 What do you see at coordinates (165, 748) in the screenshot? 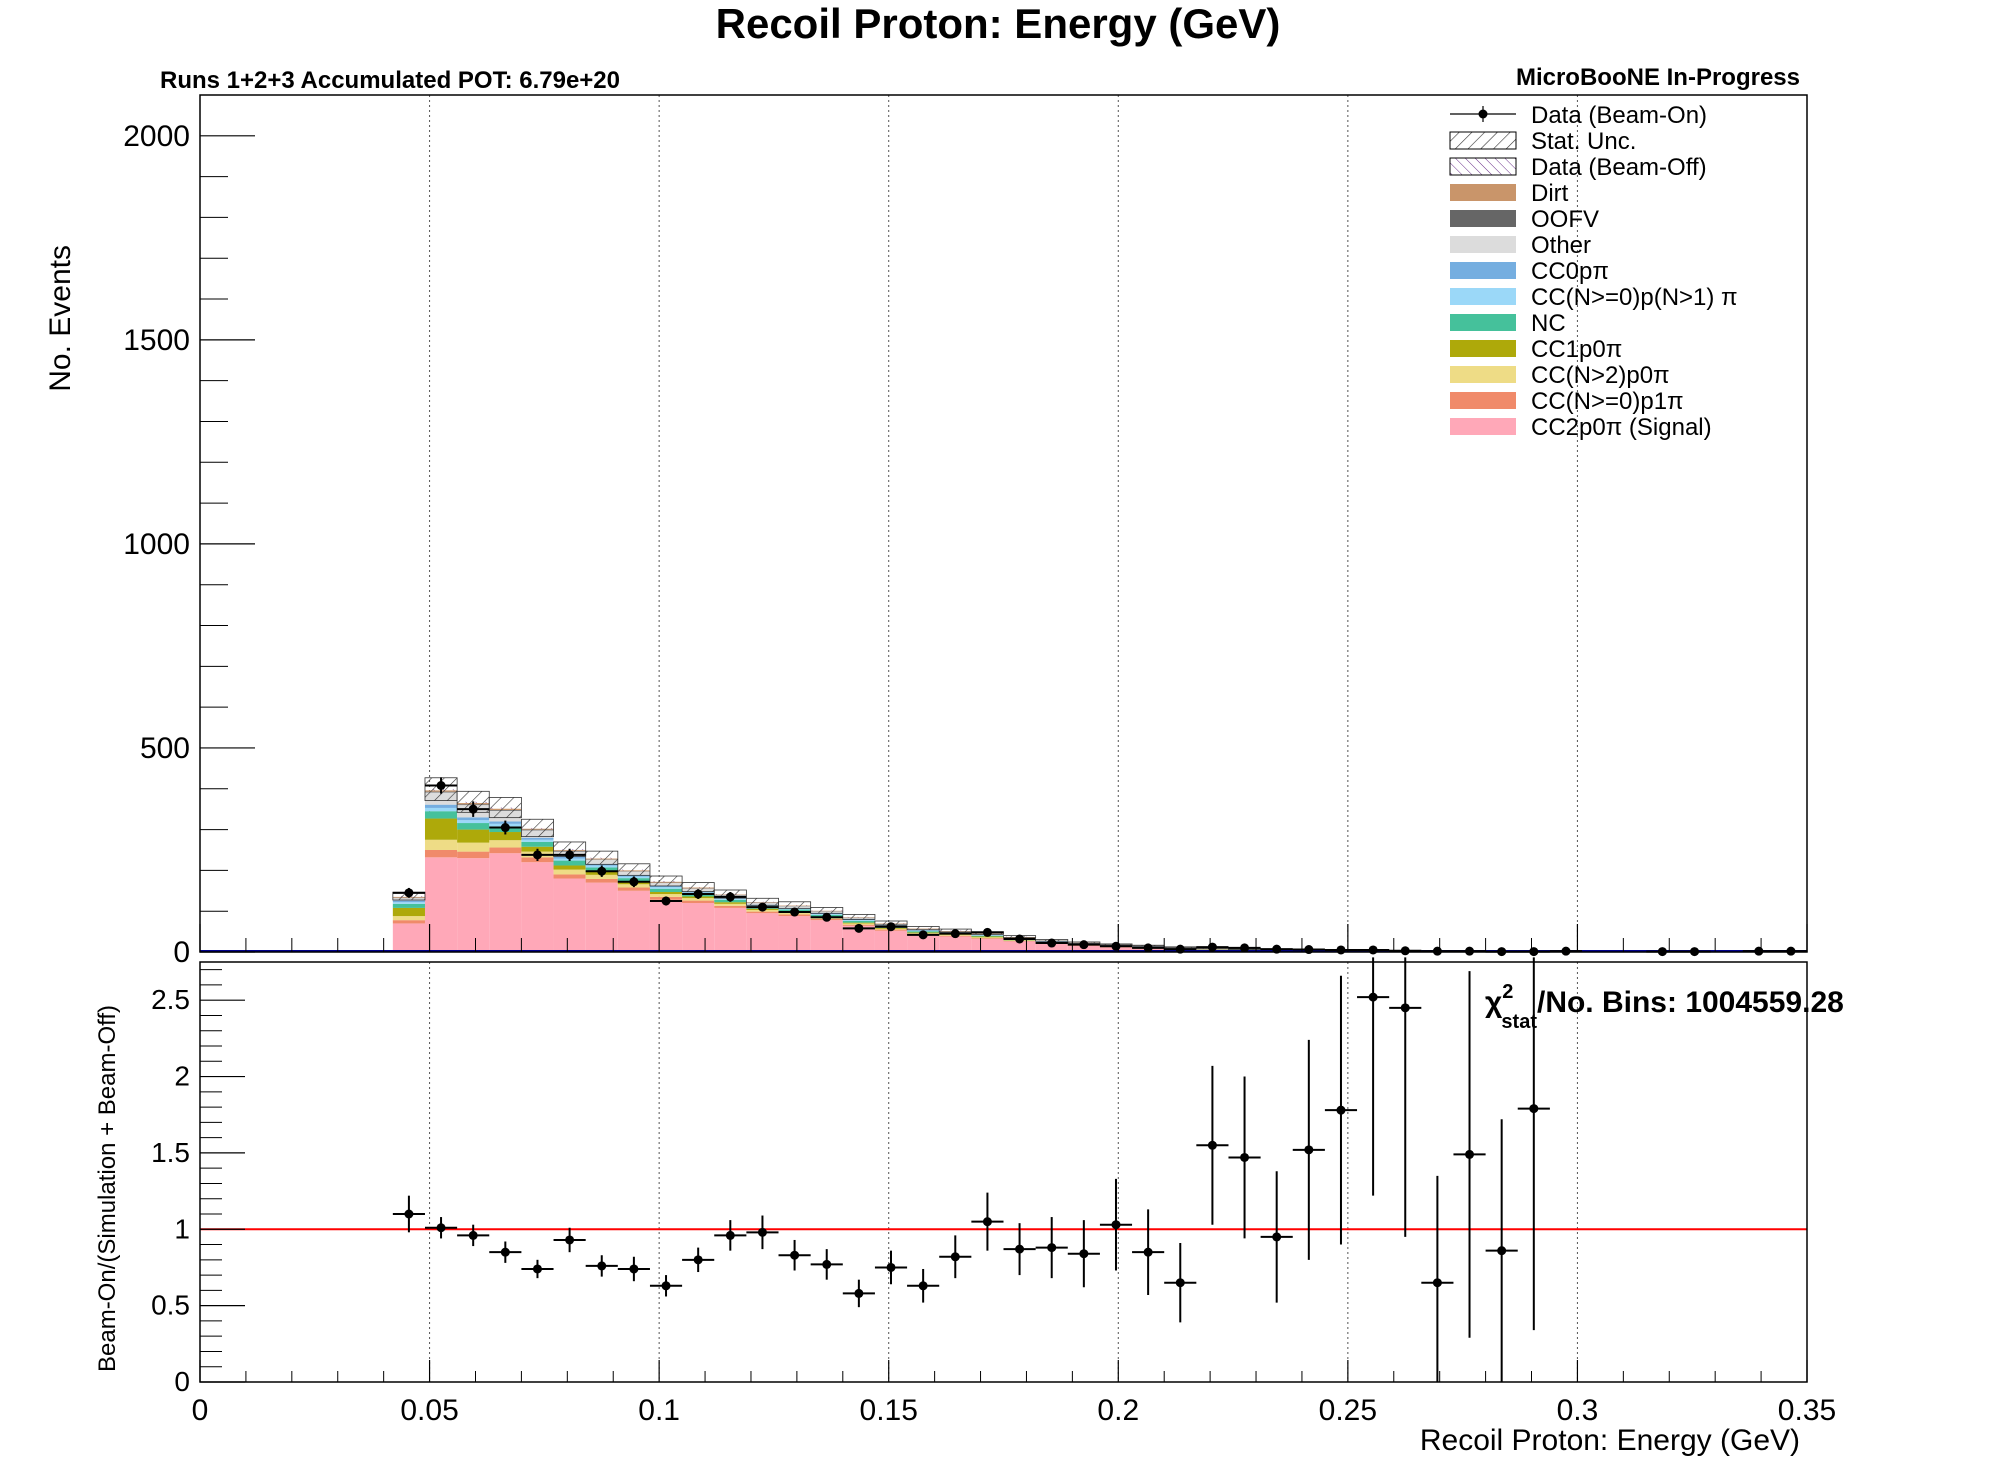
I see `top-y-tick-label: 500` at bounding box center [165, 748].